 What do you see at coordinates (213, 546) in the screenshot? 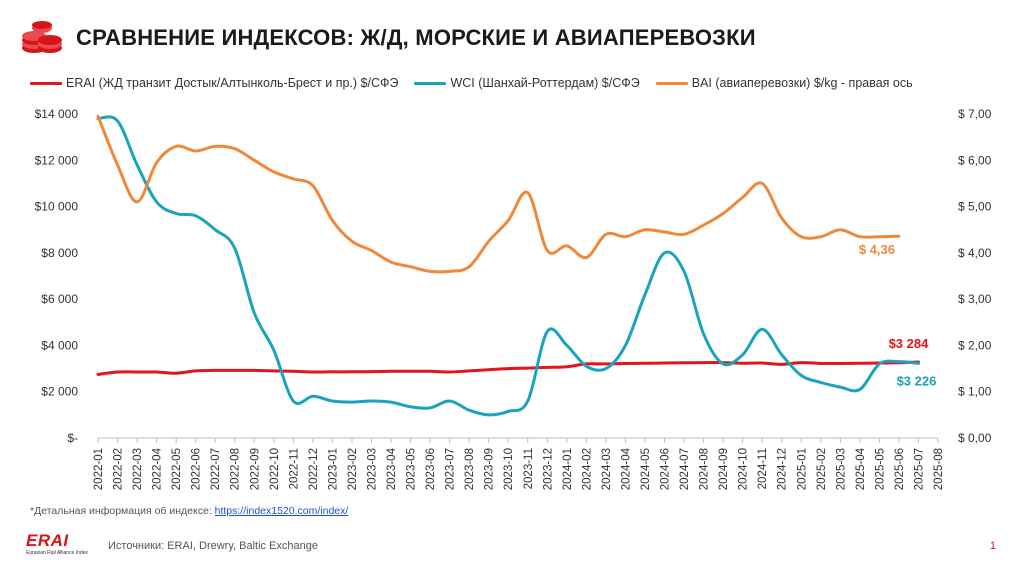
I see `sources-text: Источники: ERAI, Drewry, Baltic Exchange` at bounding box center [213, 546].